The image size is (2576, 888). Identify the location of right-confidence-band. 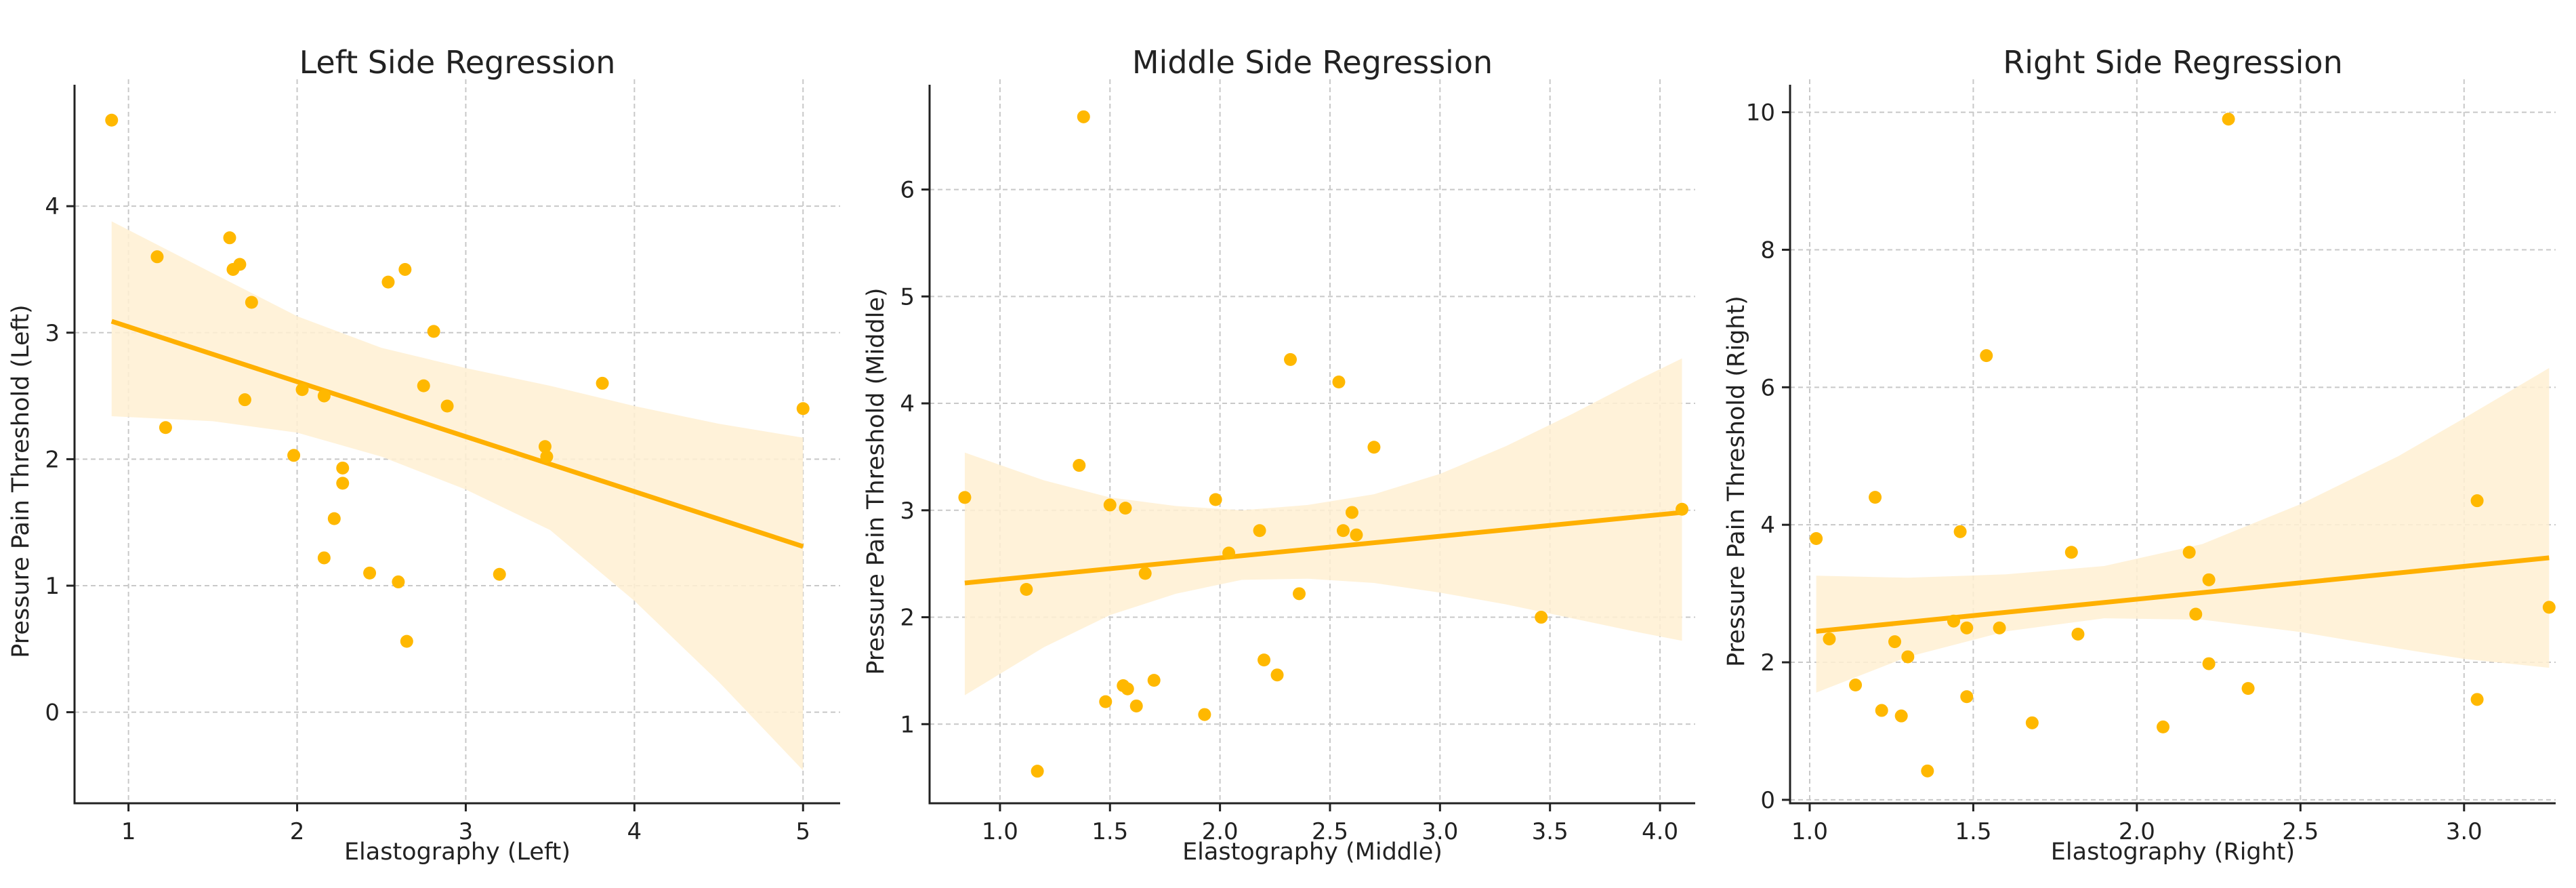
(2183, 530).